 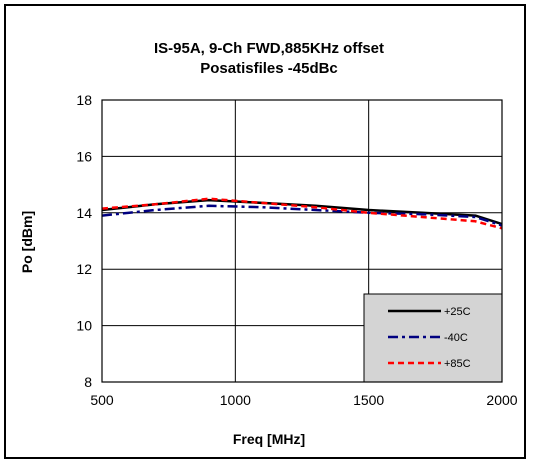 I want to click on series-group, so click(x=302, y=213).